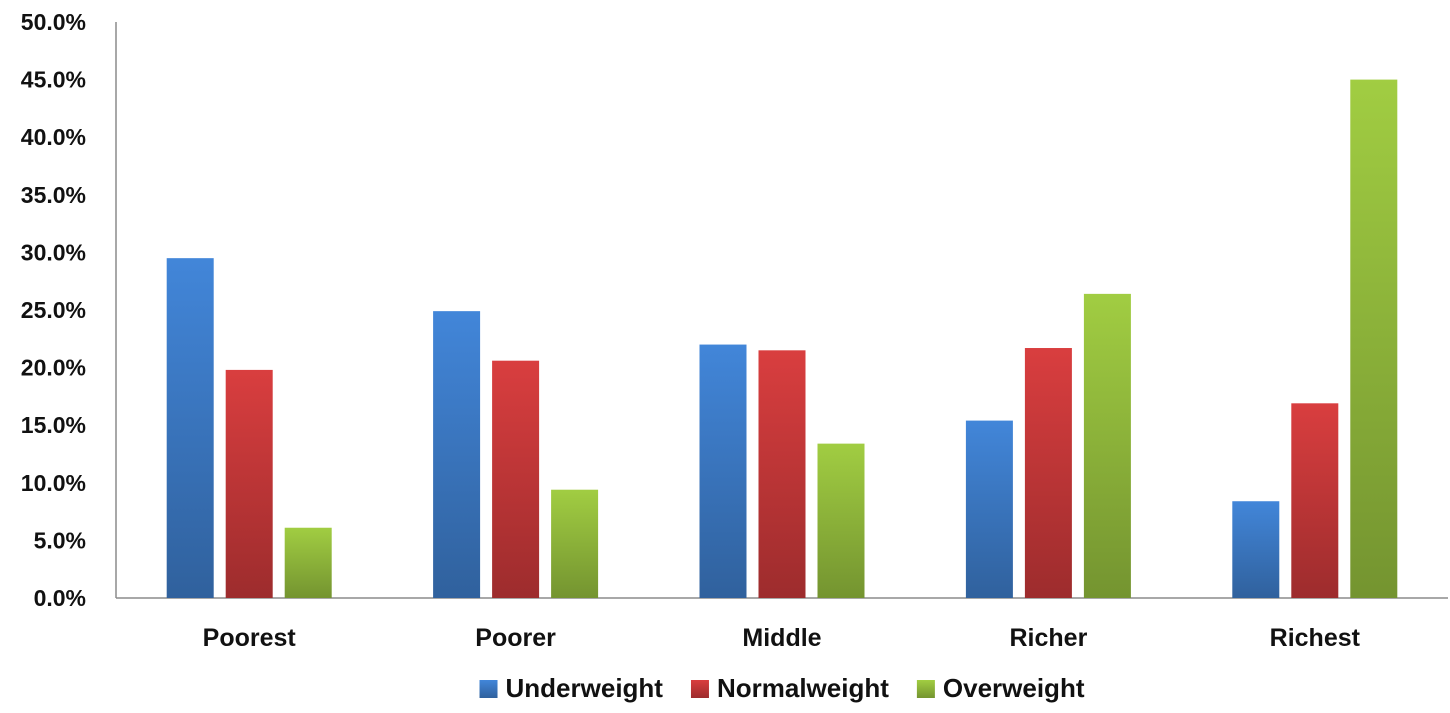  What do you see at coordinates (250, 638) in the screenshot?
I see `x-tick-label: Poorest` at bounding box center [250, 638].